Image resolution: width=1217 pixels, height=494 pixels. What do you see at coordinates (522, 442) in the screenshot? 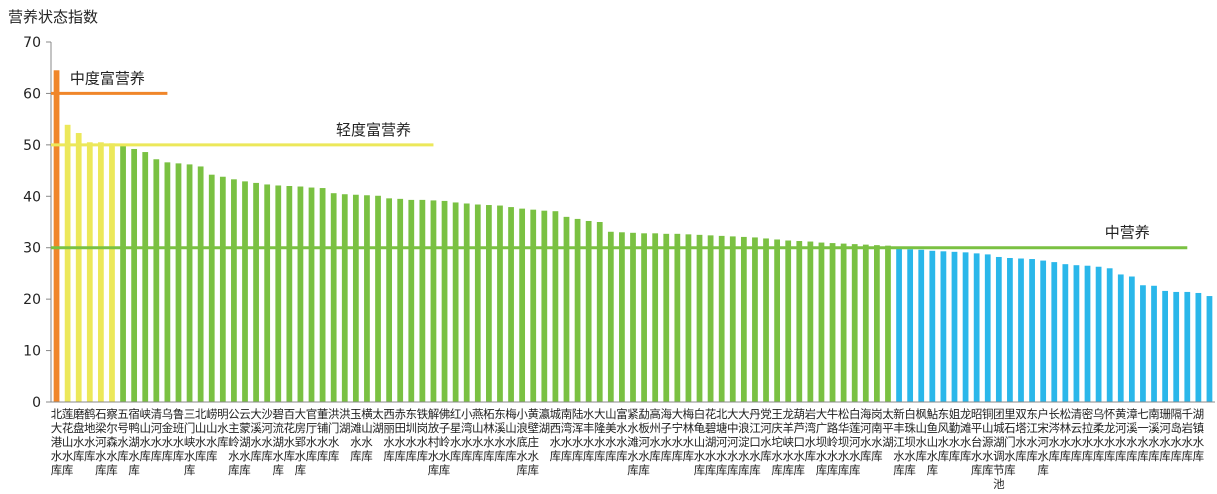
I see `x-tick-label: 小浪底水库` at bounding box center [522, 442].